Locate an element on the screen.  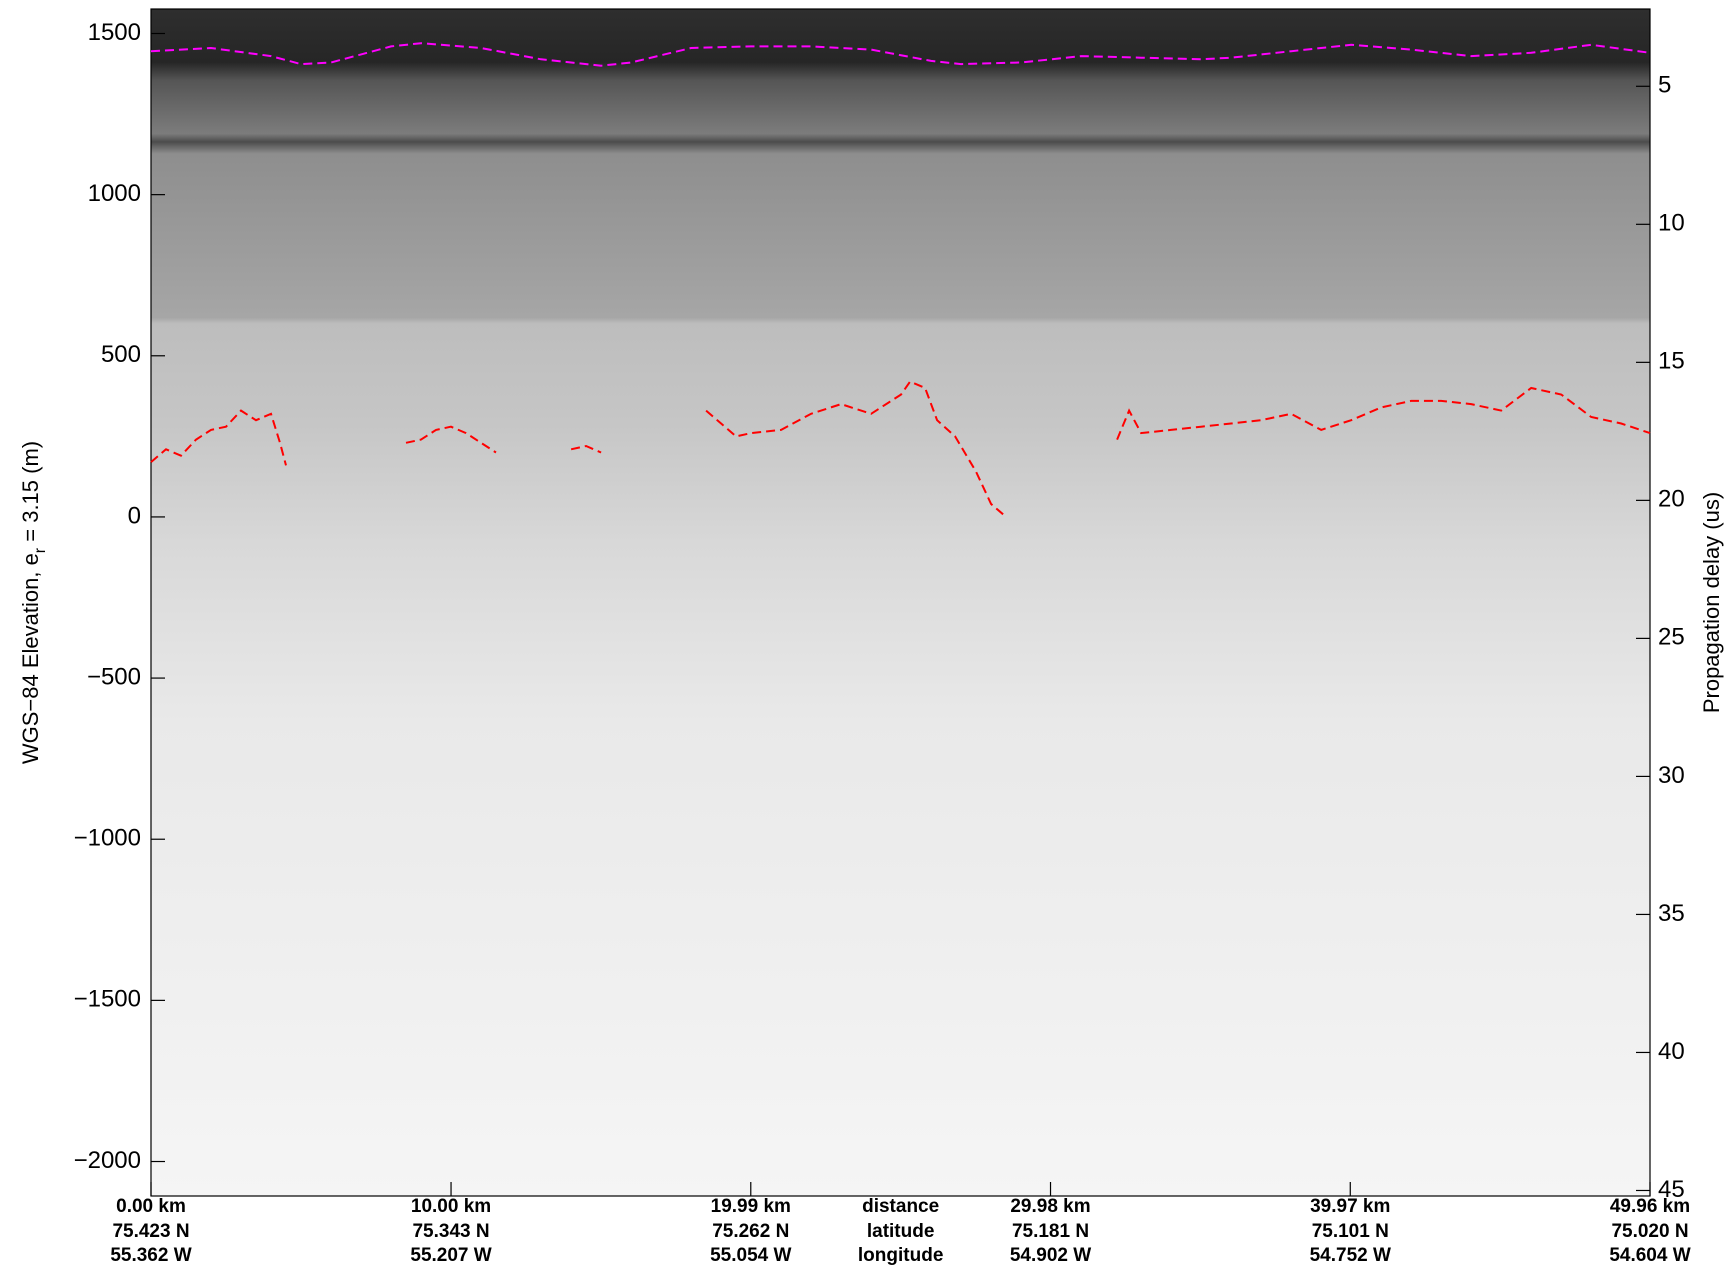
y-axis-label-part: = 3.15 (m) is located at coordinates (30, 494).